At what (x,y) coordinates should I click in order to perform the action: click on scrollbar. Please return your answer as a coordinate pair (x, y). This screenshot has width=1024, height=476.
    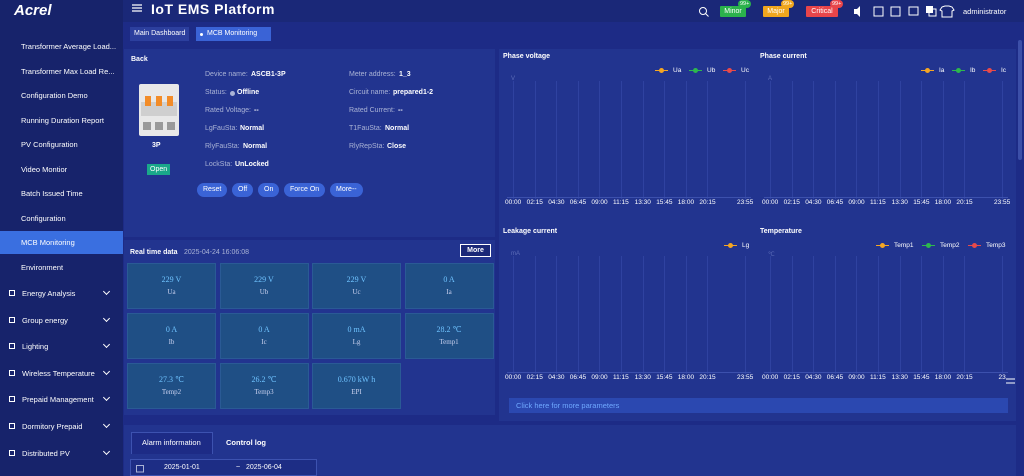
    Looking at the image, I should click on (1020, 100).